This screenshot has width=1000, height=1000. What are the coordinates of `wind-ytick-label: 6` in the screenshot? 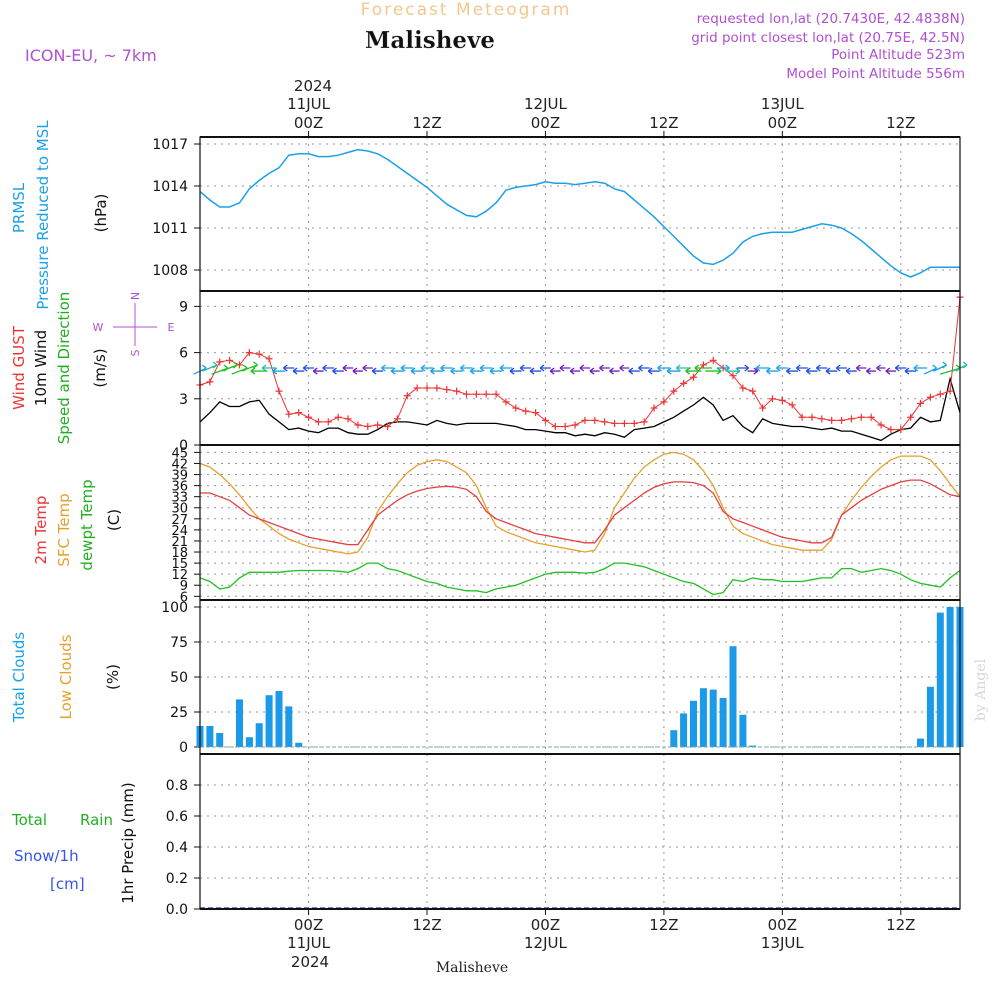 It's located at (183, 354).